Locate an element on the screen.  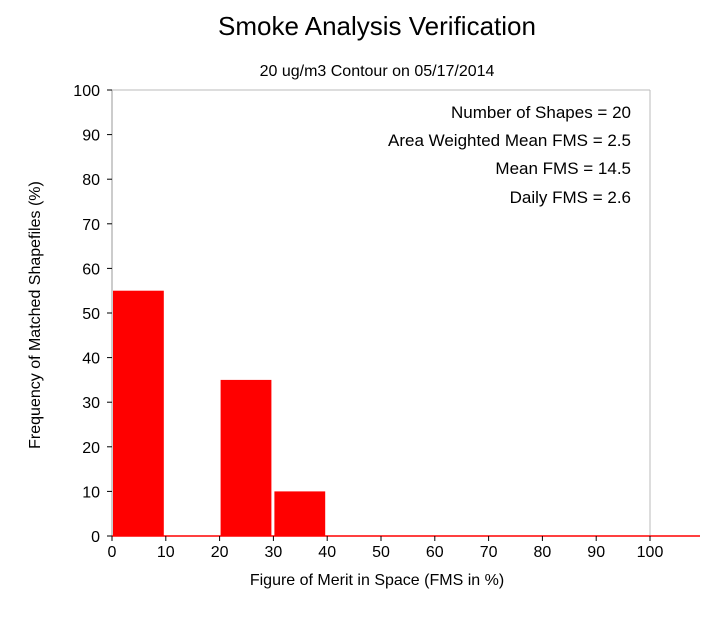
y-tick-label-20: 20 is located at coordinates (91, 448).